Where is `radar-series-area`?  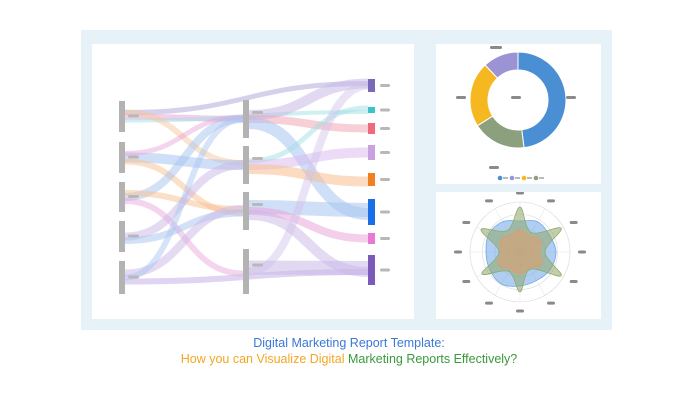 radar-series-area is located at coordinates (520, 252).